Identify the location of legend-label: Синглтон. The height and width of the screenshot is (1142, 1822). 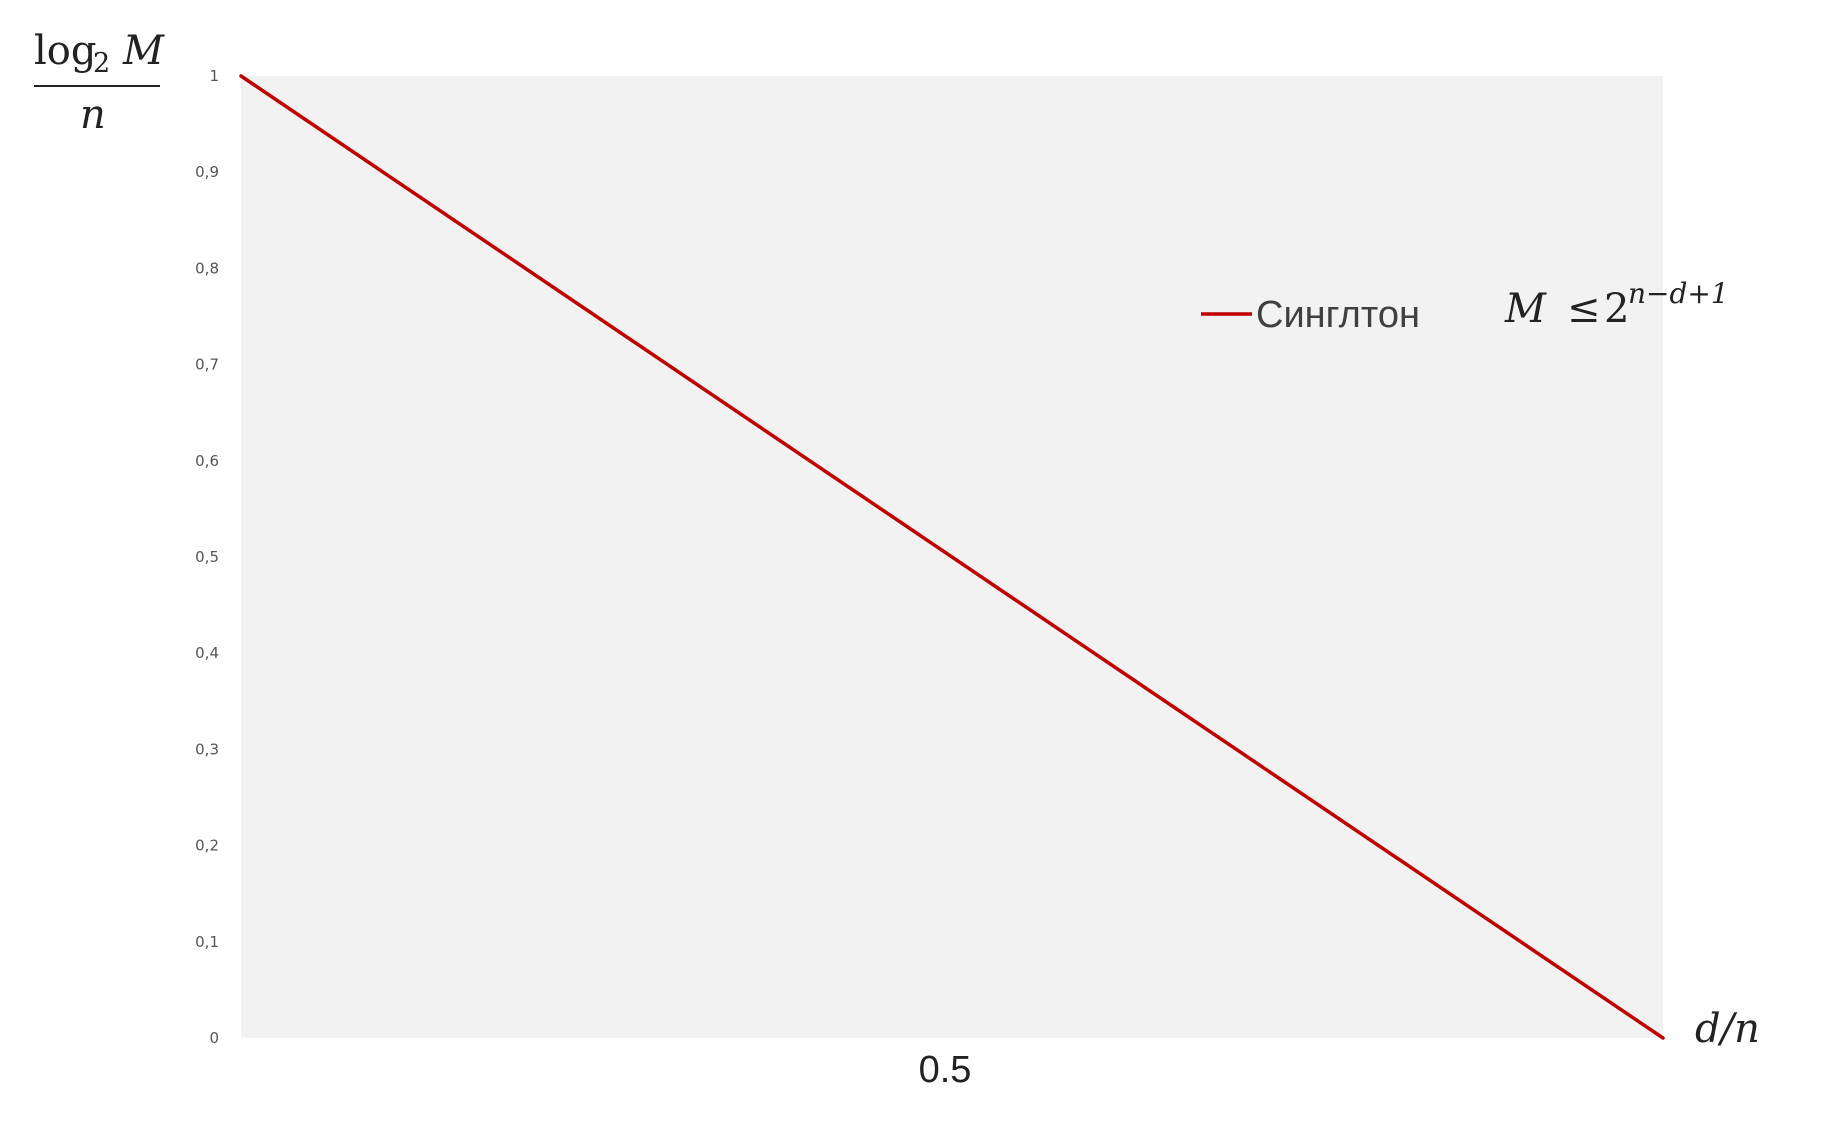
(1338, 315).